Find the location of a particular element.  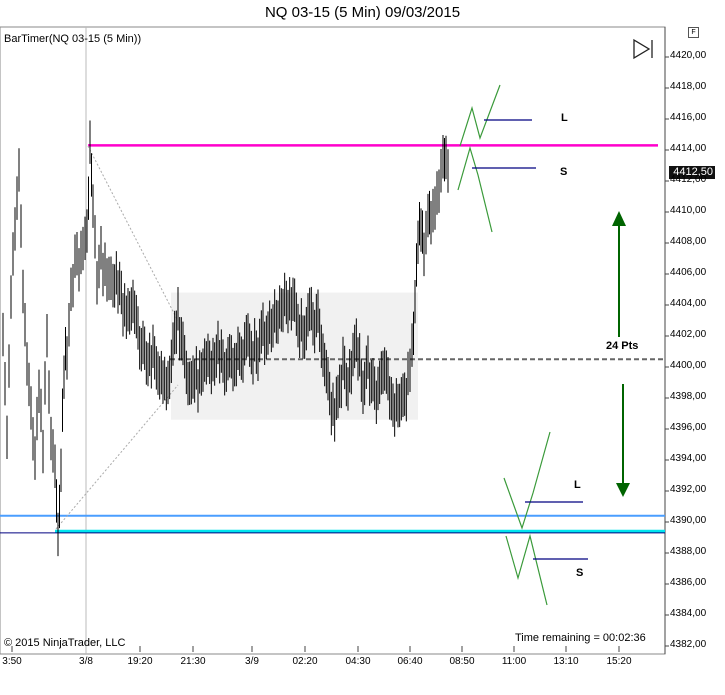

x-tick-label: 06:40 is located at coordinates (410, 661).